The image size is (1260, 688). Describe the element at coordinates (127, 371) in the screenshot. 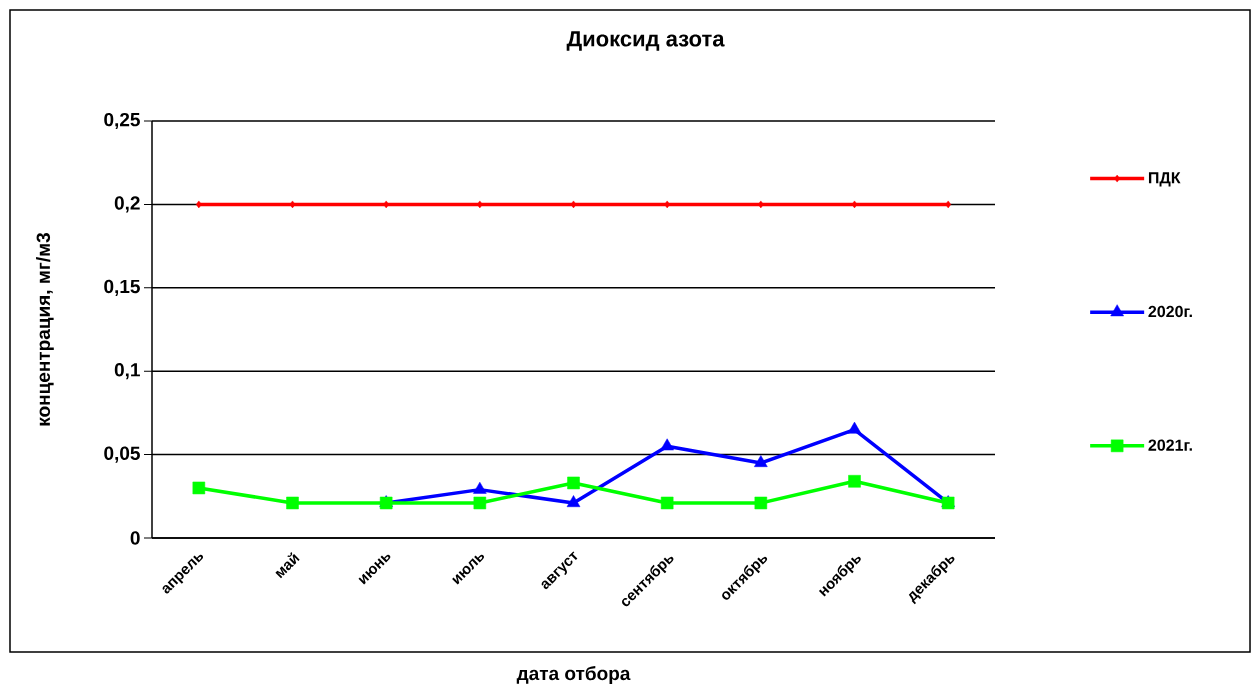

I see `y-tick-label: 0,1` at that location.